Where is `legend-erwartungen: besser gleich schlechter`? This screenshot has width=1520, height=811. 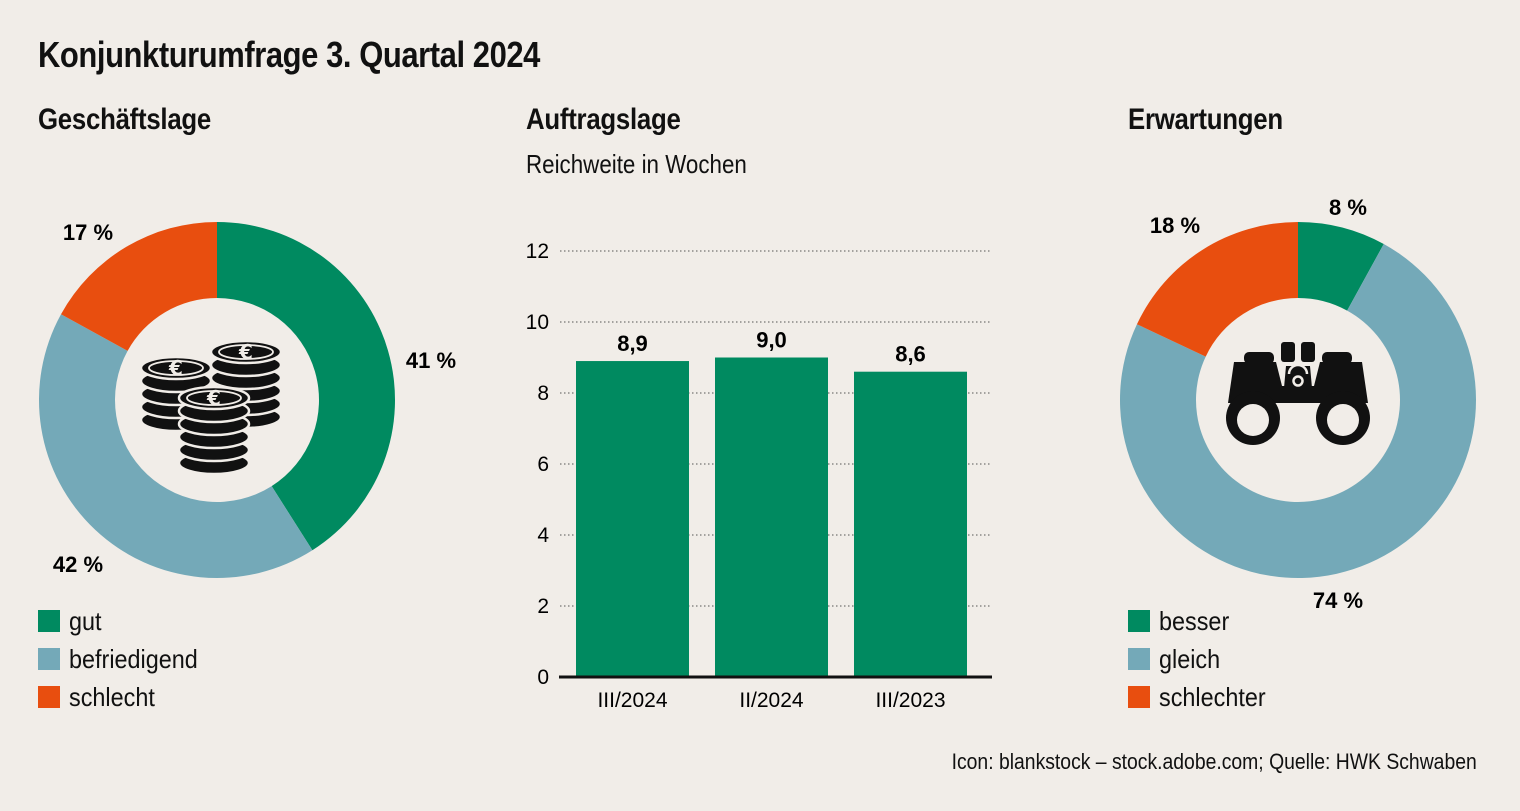
legend-erwartungen: besser gleich schlechter is located at coordinates (1203, 659).